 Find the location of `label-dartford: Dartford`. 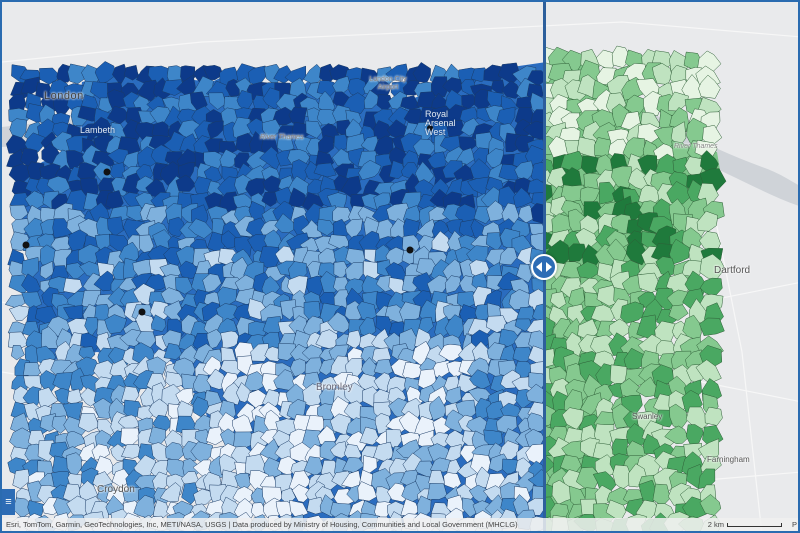

label-dartford: Dartford is located at coordinates (732, 270).